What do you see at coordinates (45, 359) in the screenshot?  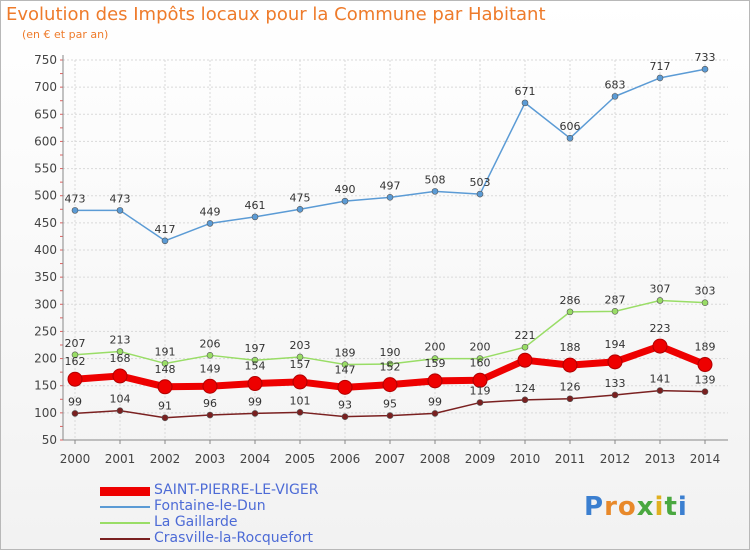 I see `y-tick-label: 200` at bounding box center [45, 359].